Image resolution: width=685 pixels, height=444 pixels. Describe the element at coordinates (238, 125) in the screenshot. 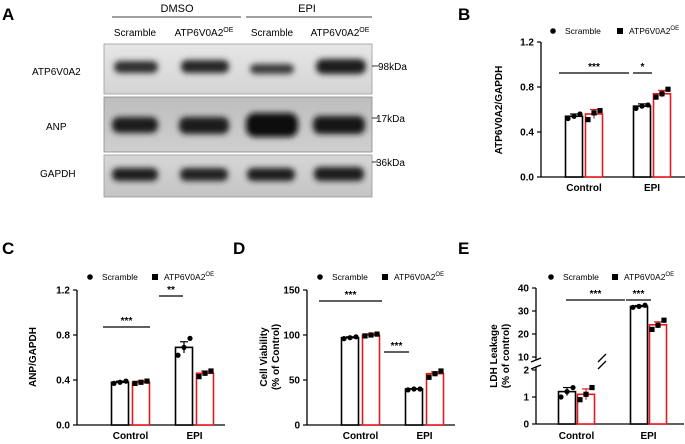

I see `bands-anp` at that location.